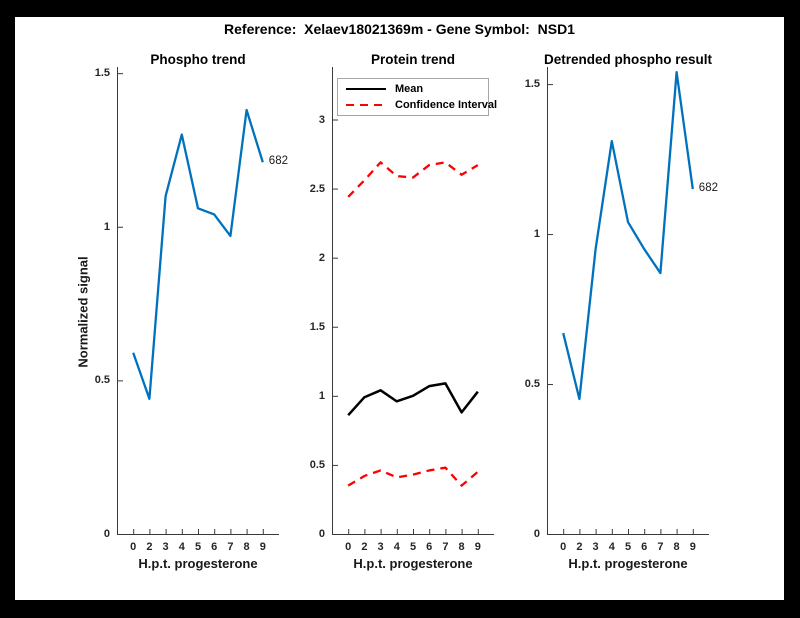 Image resolution: width=800 pixels, height=618 pixels. I want to click on legend-mean-line-icon, so click(366, 89).